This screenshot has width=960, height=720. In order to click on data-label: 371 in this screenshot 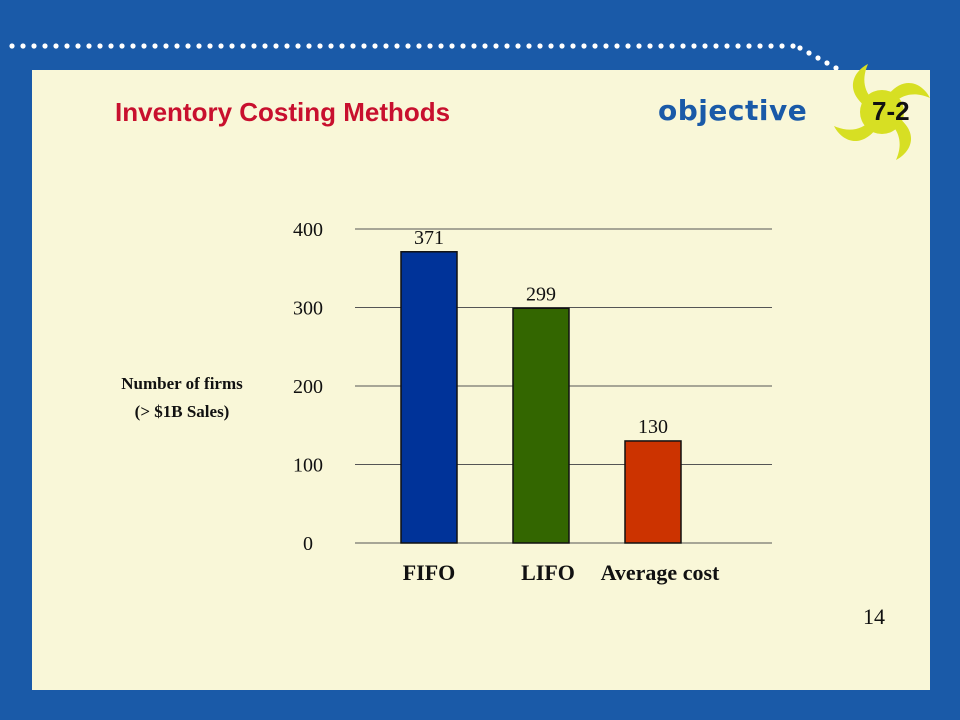, I will do `click(429, 238)`.